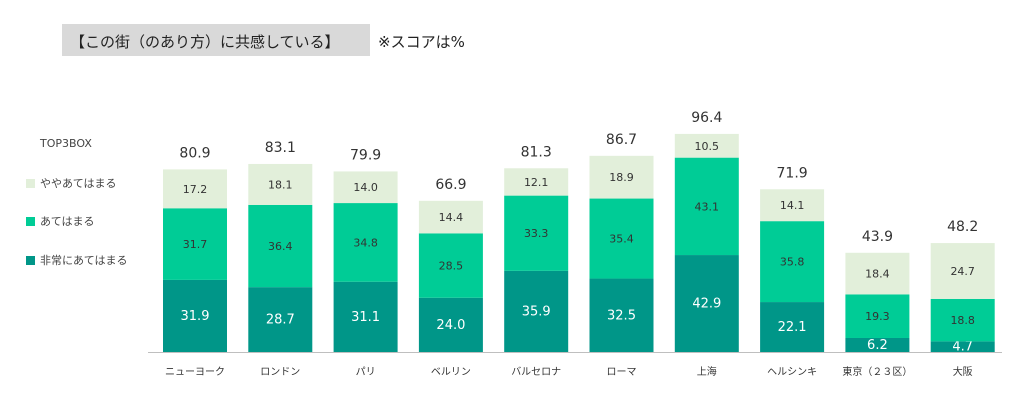 The width and height of the screenshot is (1034, 415). What do you see at coordinates (66, 143) in the screenshot?
I see `legend-heading: TOP3BOX` at bounding box center [66, 143].